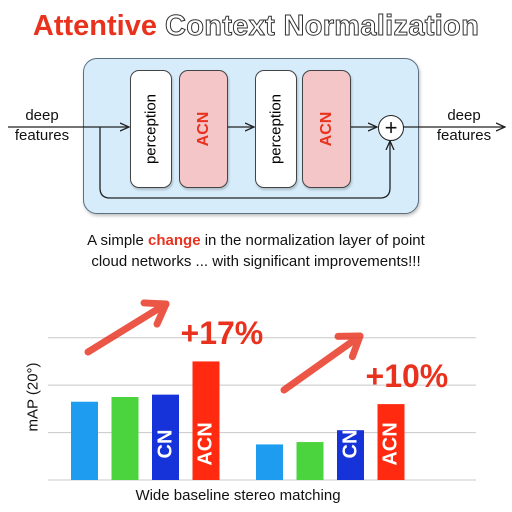 The height and width of the screenshot is (512, 512). Describe the element at coordinates (238, 495) in the screenshot. I see `x-axis-label: Wide baseline stereo matching` at that location.